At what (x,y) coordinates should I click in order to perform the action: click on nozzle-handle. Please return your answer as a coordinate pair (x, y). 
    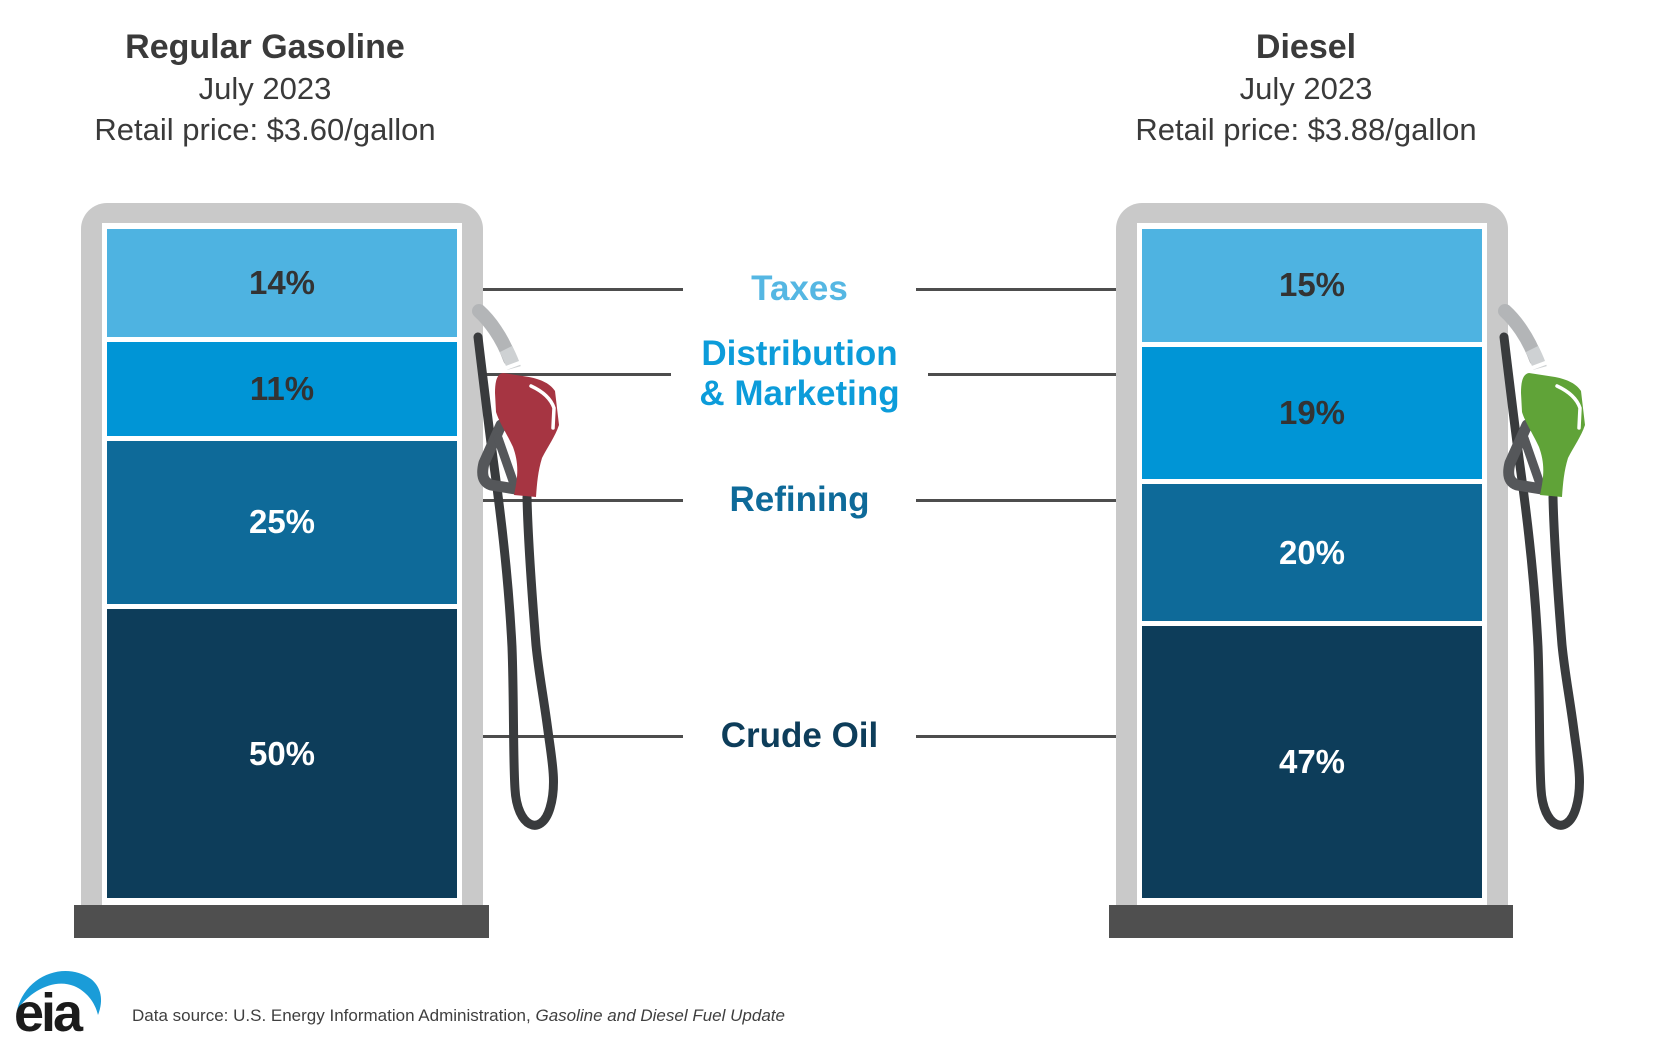
    Looking at the image, I should click on (1528, 457).